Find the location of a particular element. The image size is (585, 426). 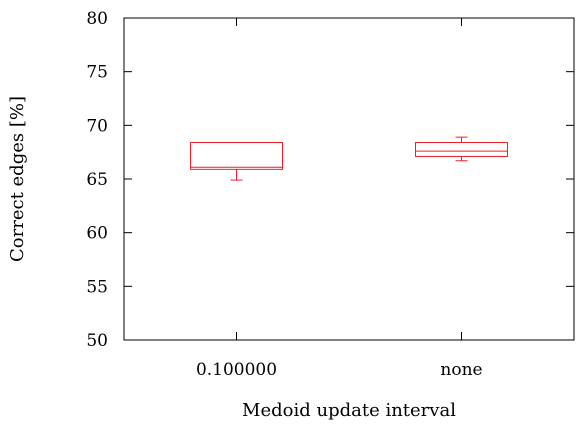

x-axis-label: Medoid update interval is located at coordinates (349, 410).